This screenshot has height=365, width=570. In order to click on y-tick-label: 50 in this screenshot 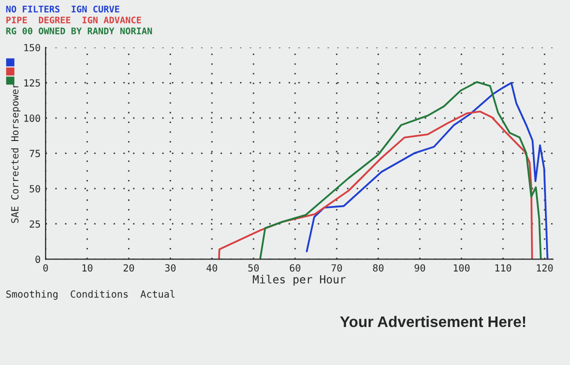, I will do `click(35, 188)`.